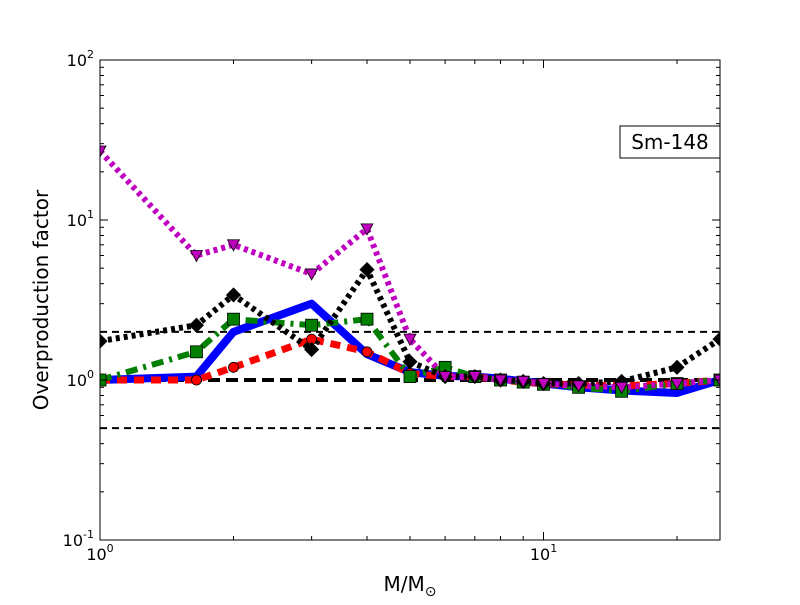 This screenshot has height=605, width=800. What do you see at coordinates (77, 60) in the screenshot?
I see `y-tick-label-2-base: 10` at bounding box center [77, 60].